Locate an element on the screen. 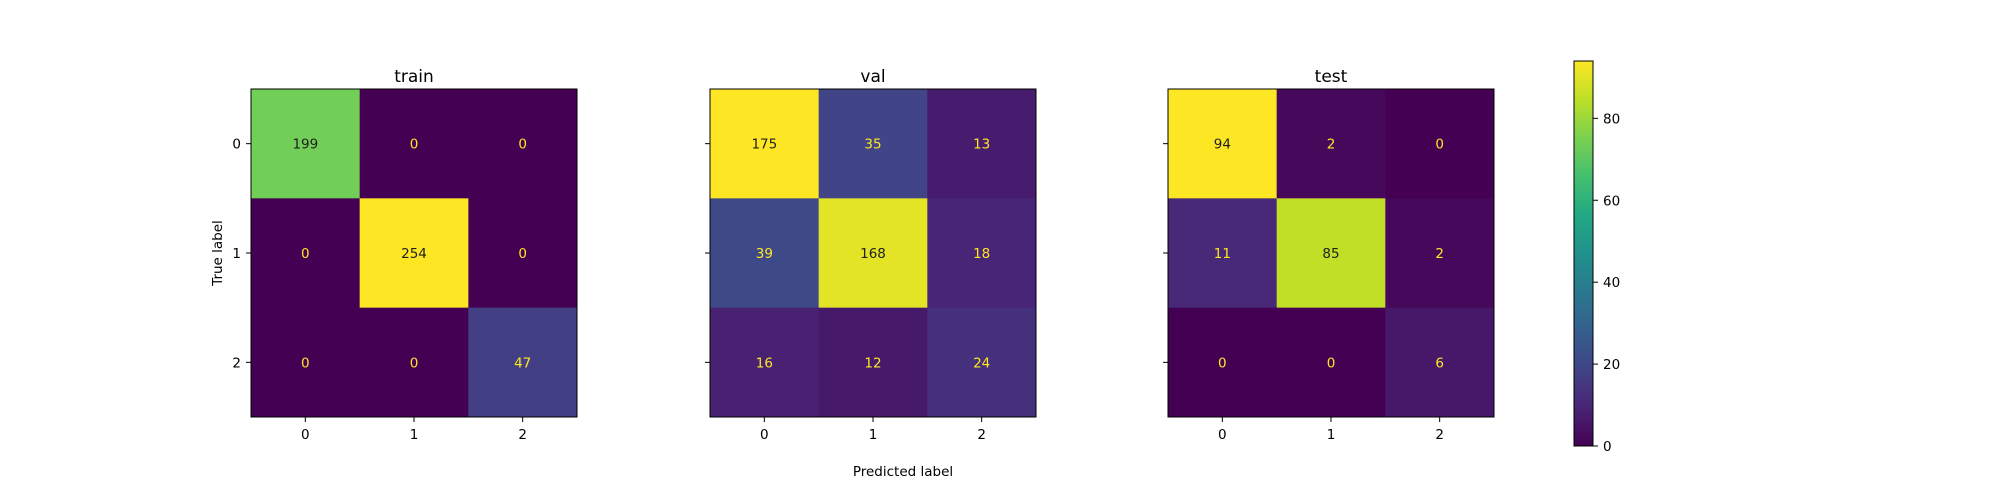 The height and width of the screenshot is (500, 2000). cell-value-test-0-0: 94 is located at coordinates (1222, 145).